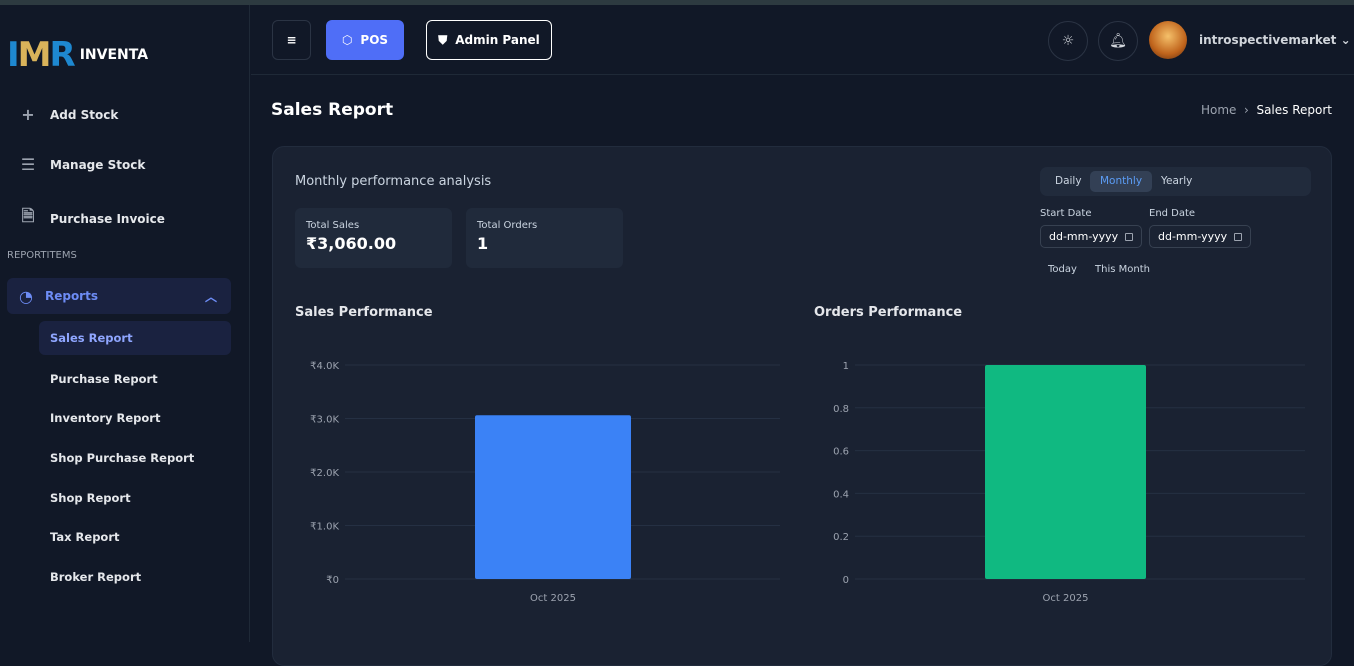 Image resolution: width=1354 pixels, height=666 pixels. I want to click on sidebar-sub-broker-report: Broker Report, so click(96, 577).